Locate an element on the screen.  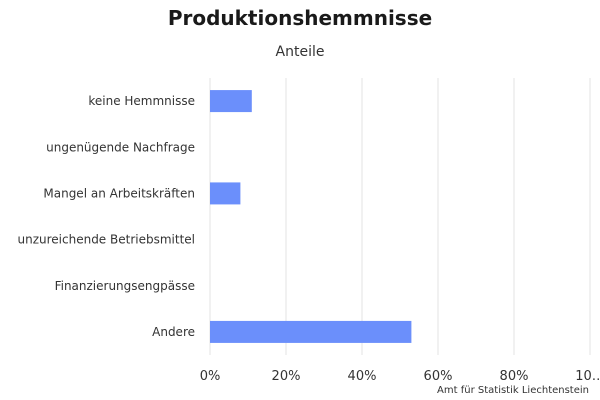
chart-credit: Amt für Statistik Liechtenstein is located at coordinates (513, 390).